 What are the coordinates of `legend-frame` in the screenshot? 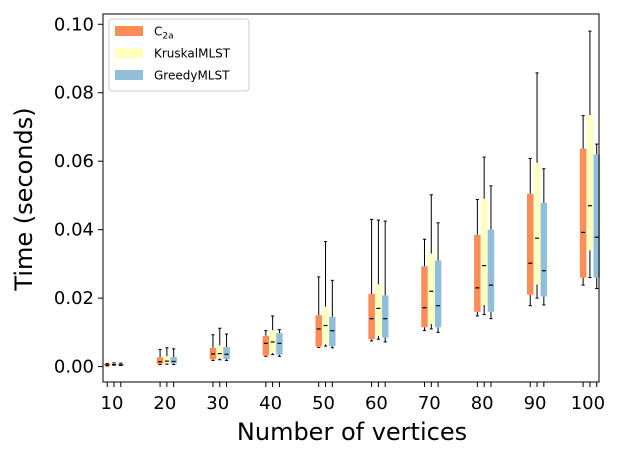 It's located at (179, 55).